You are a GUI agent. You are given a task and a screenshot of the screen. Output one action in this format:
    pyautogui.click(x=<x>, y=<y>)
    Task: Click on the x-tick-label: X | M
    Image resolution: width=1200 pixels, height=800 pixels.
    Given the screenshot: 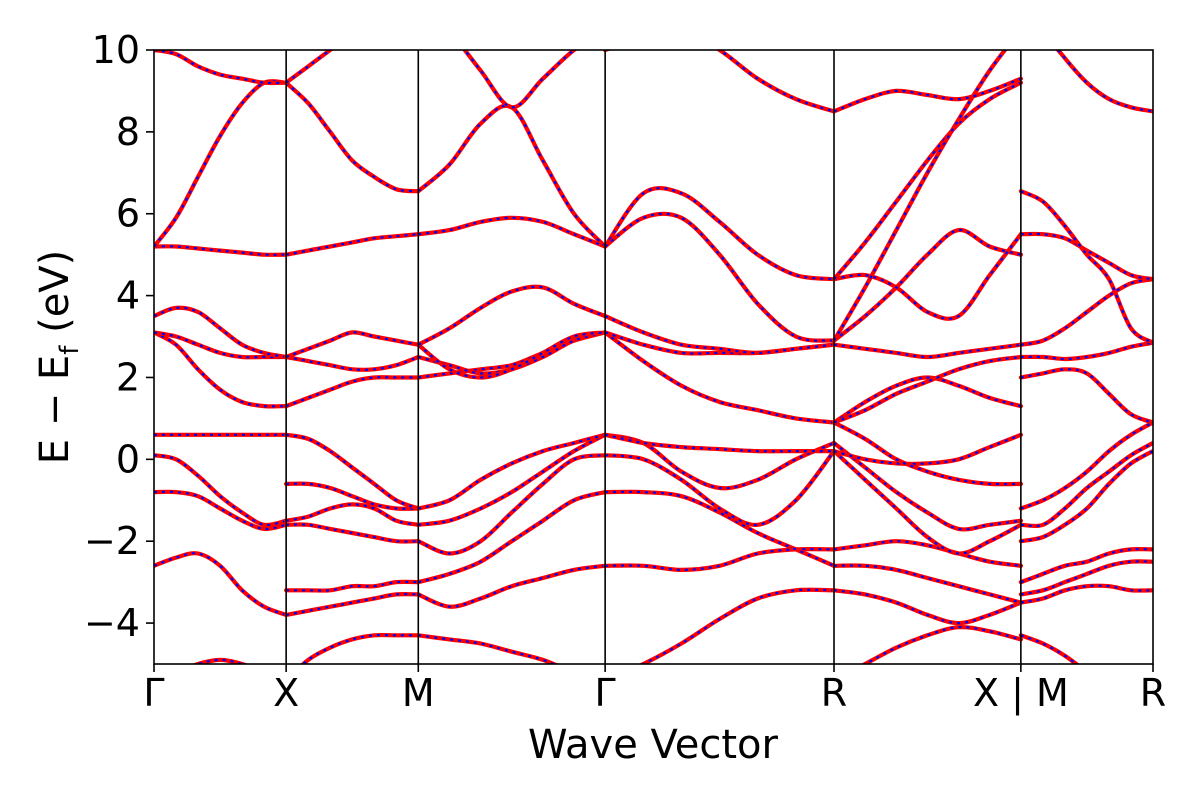 What is the action you would take?
    pyautogui.click(x=1021, y=693)
    